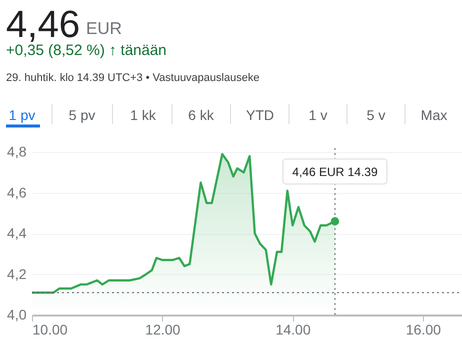 The height and width of the screenshot is (341, 462). Describe the element at coordinates (293, 330) in the screenshot. I see `x-tick-label: 14.00` at that location.